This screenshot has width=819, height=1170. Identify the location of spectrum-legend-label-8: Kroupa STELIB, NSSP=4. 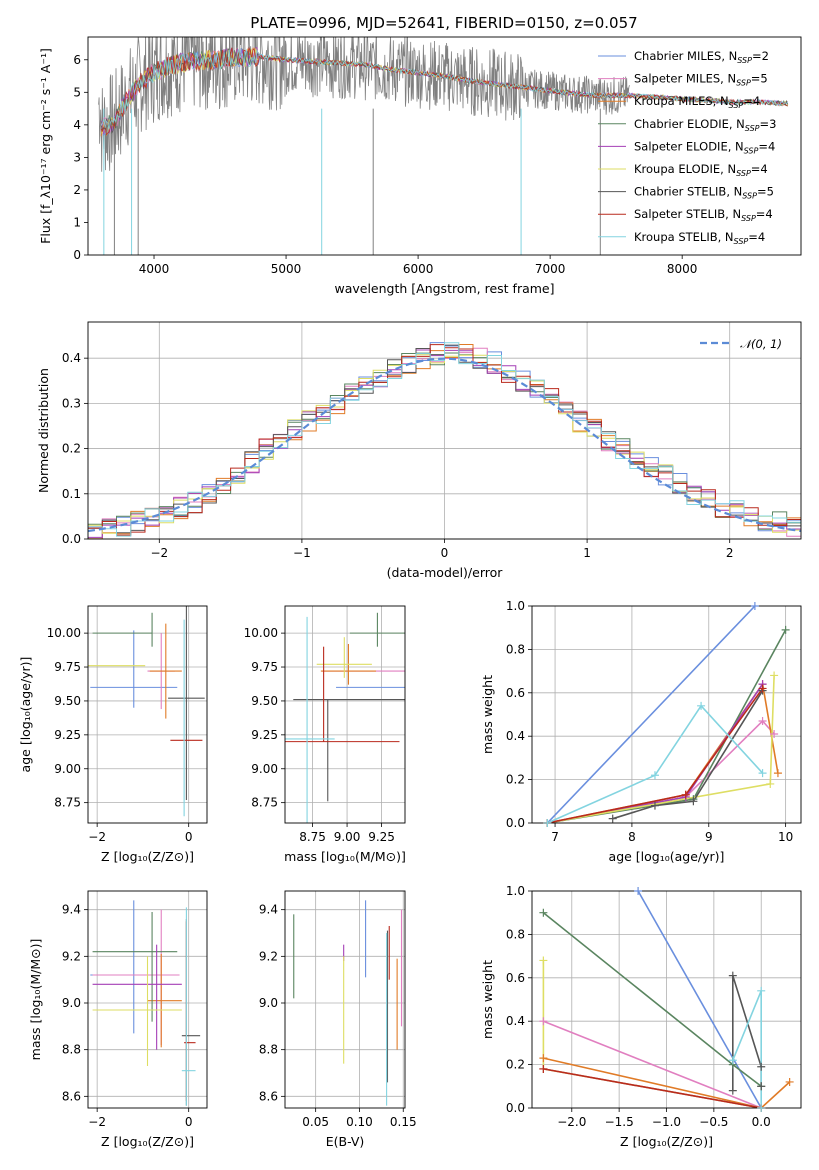
(699, 238).